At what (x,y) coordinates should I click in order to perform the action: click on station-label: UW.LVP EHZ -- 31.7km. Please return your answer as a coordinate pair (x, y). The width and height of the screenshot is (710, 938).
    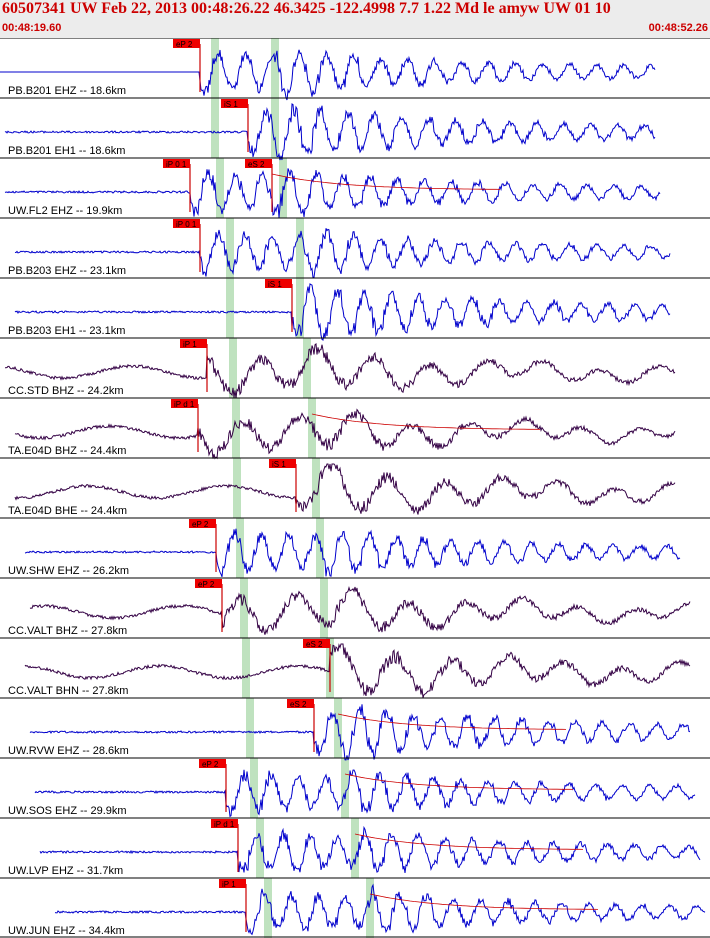
    Looking at the image, I should click on (65, 871).